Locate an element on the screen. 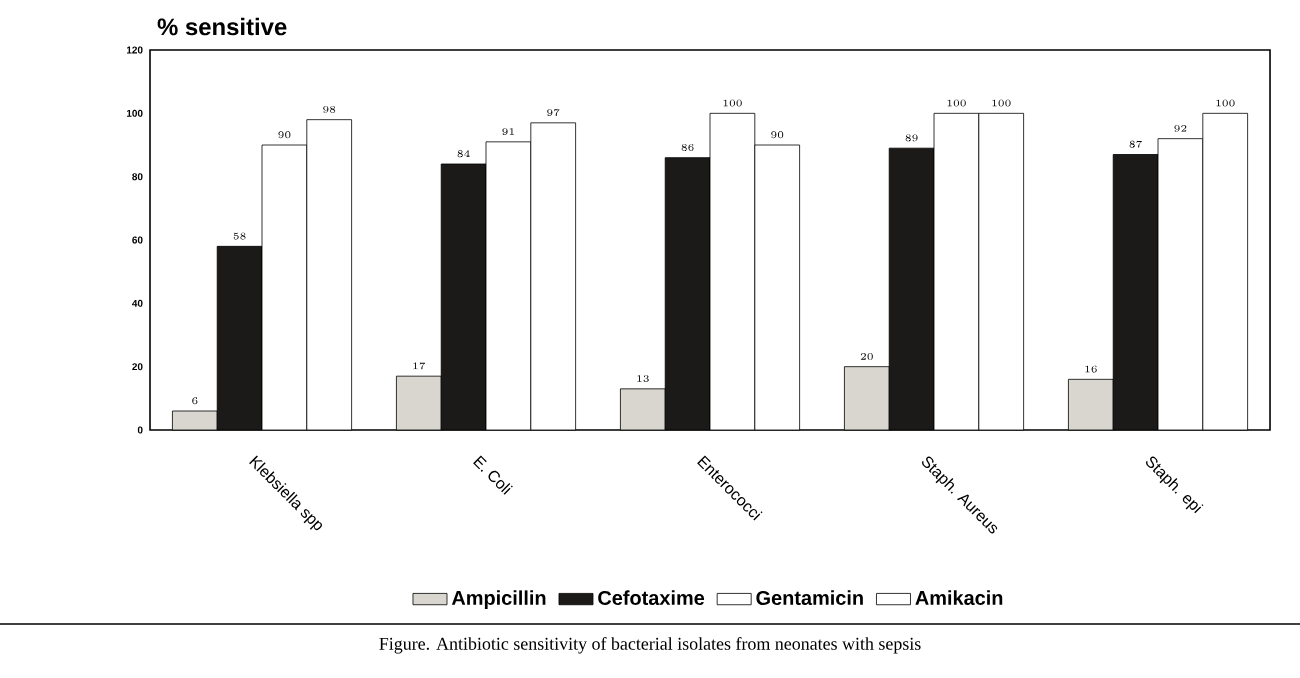 The image size is (1300, 678). text: Figure. Antibiotic sensitivity of bacterial isolates from neonates with sepsis is located at coordinates (650, 645).